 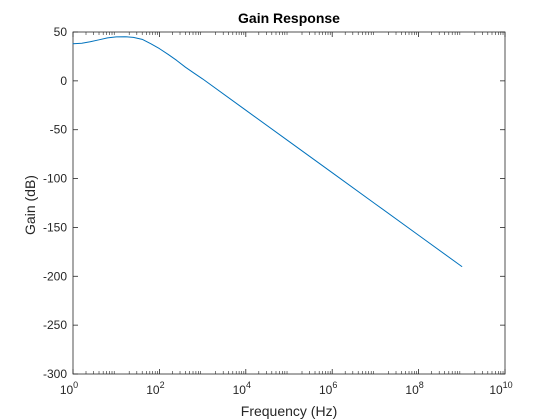 I want to click on y-tick-label: -200, so click(x=55, y=276).